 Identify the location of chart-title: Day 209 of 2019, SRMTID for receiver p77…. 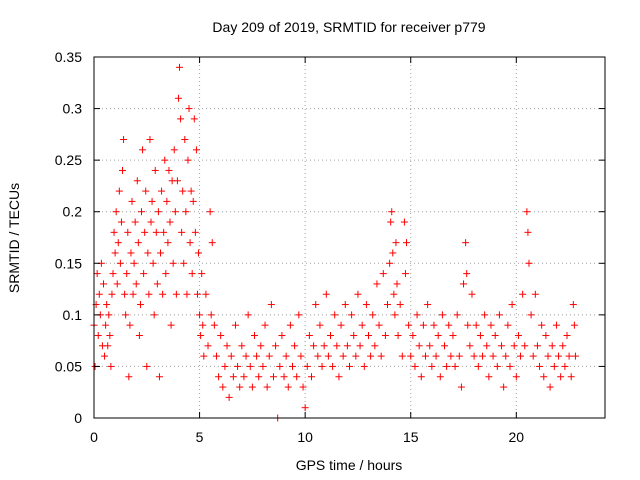
(348, 27).